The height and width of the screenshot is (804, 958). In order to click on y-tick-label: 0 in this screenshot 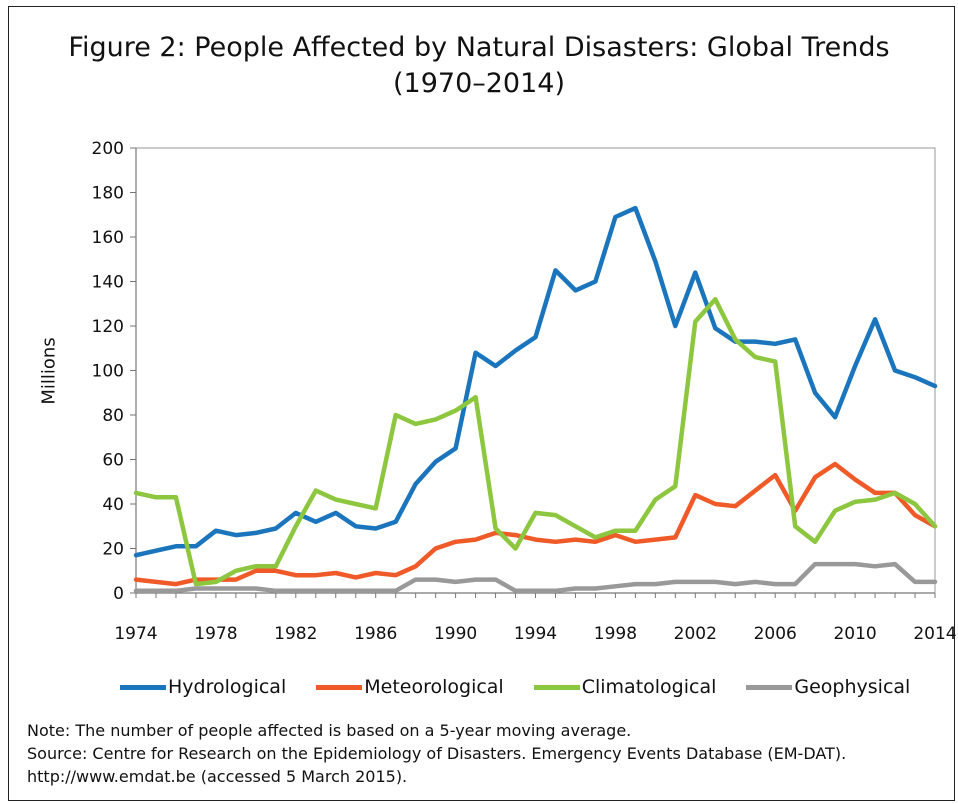, I will do `click(118, 594)`.